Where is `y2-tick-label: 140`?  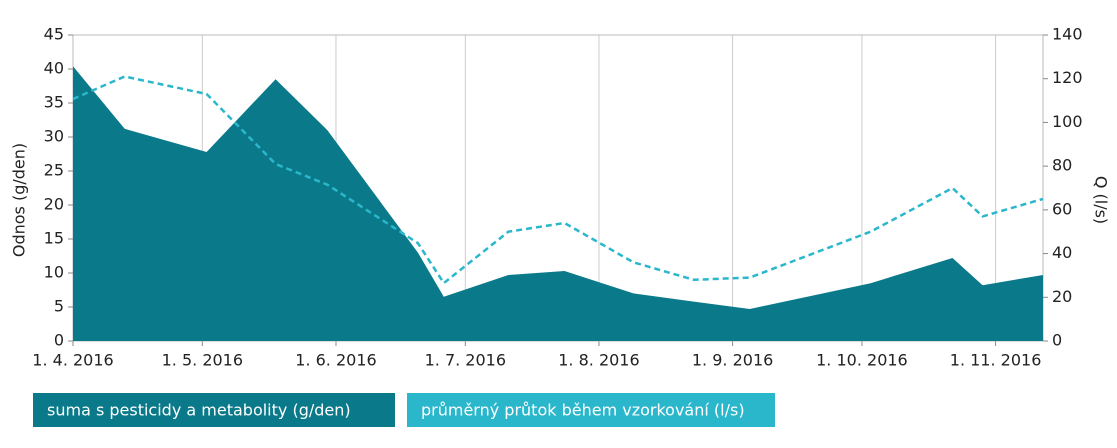 y2-tick-label: 140 is located at coordinates (1067, 34).